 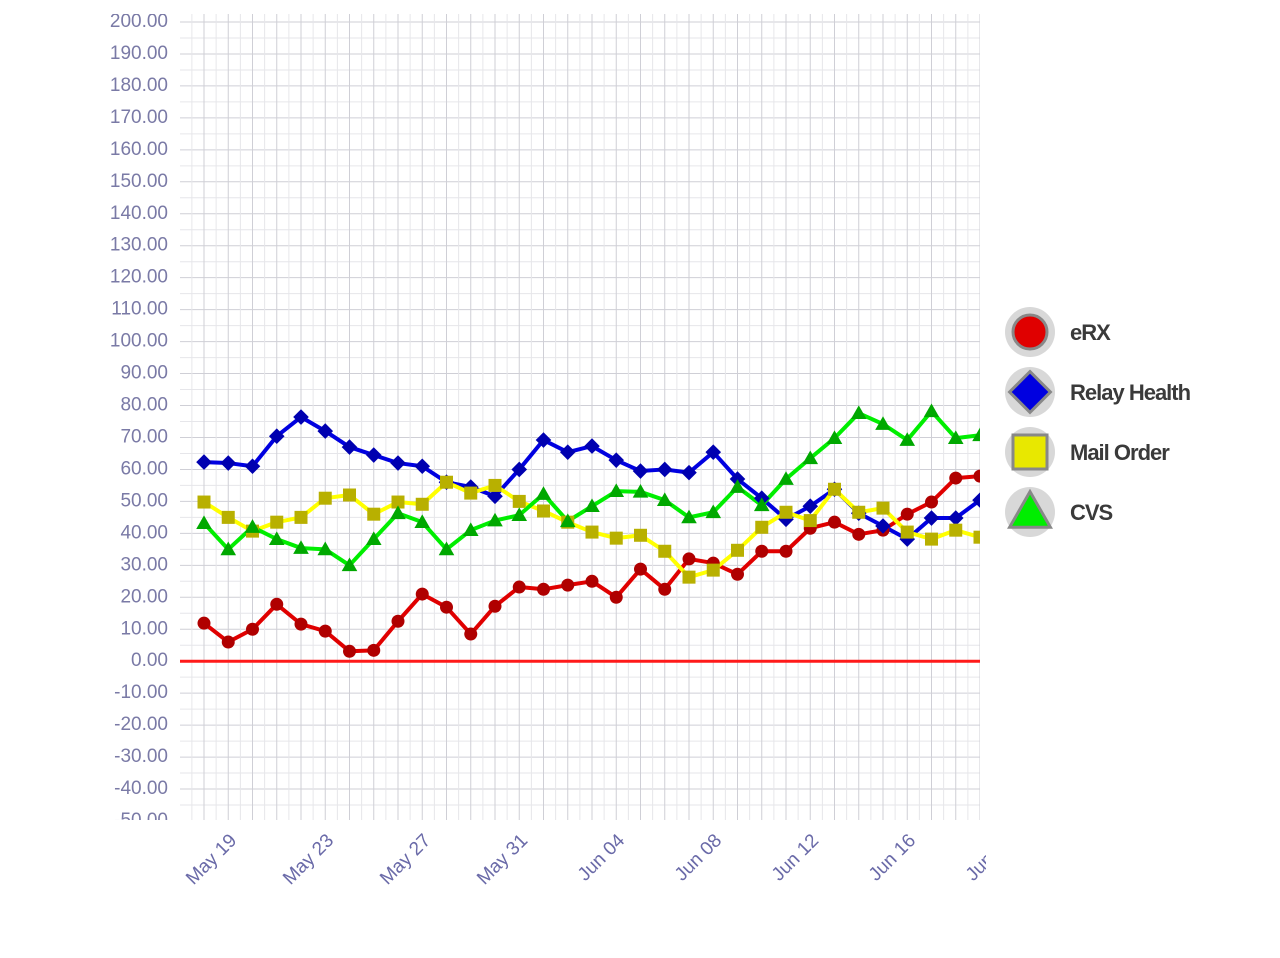 I want to click on y-tick-label: 50.00, so click(x=144, y=500).